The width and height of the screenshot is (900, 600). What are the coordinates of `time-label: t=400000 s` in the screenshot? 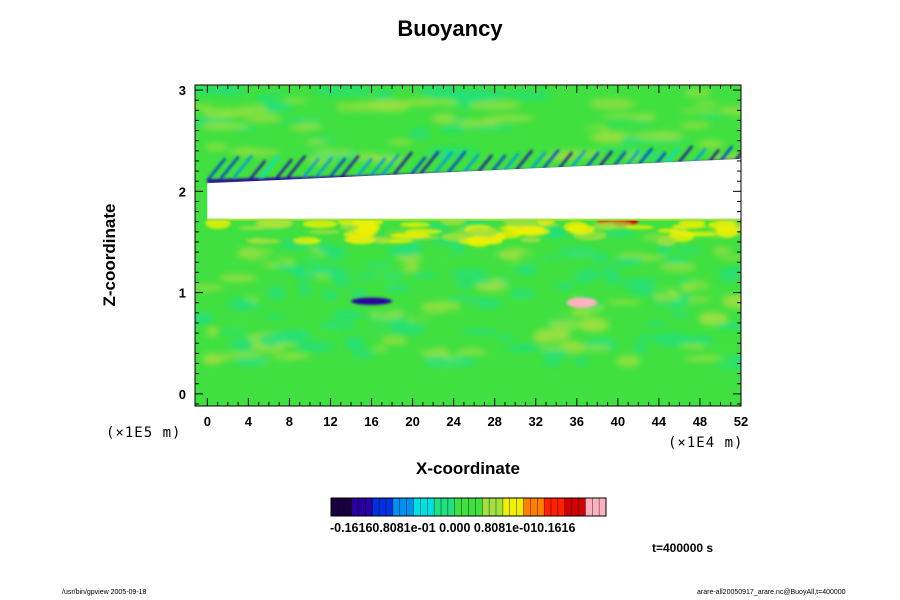 It's located at (683, 548).